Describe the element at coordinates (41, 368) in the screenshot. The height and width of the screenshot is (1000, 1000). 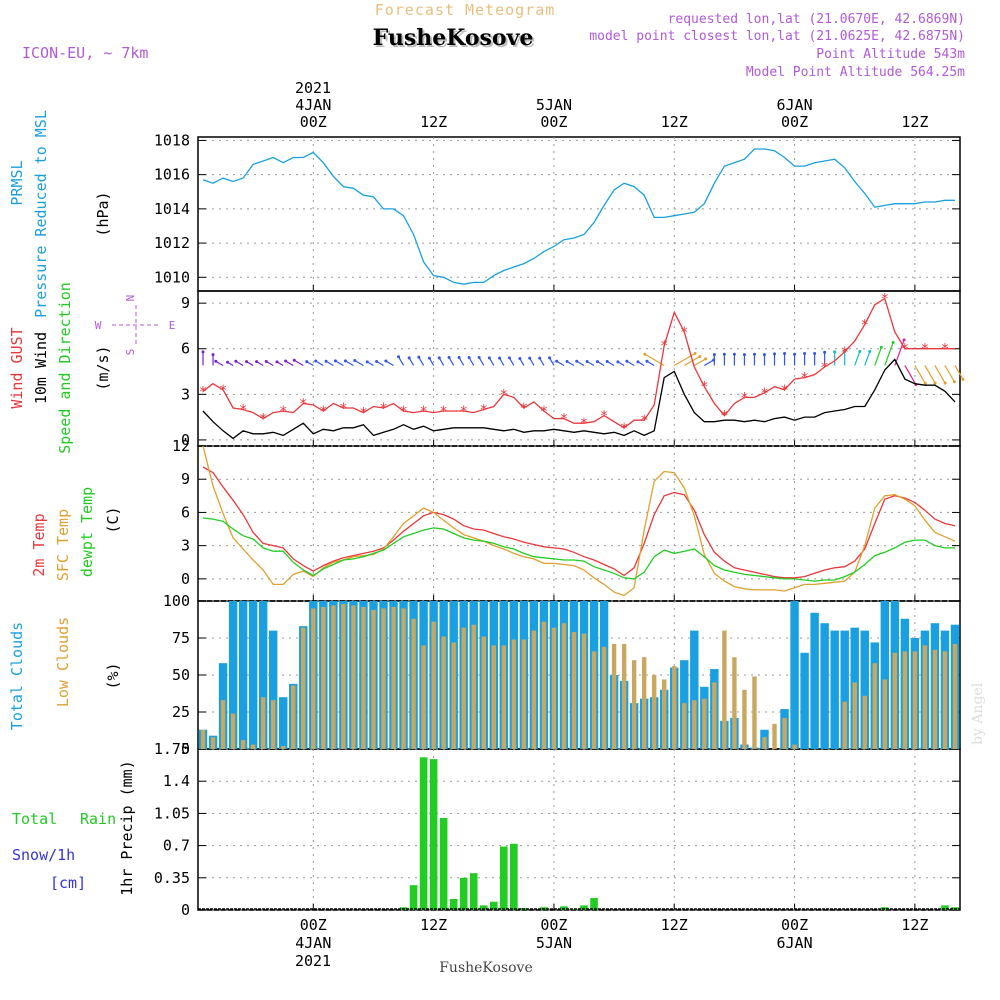
I see `wind-10m-label: 10m Wind` at that location.